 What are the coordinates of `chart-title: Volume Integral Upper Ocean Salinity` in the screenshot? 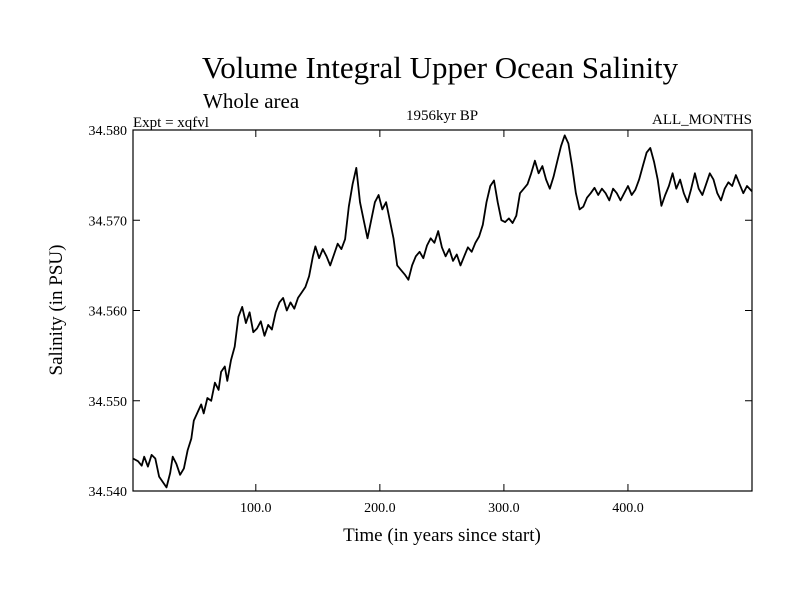 It's located at (440, 67).